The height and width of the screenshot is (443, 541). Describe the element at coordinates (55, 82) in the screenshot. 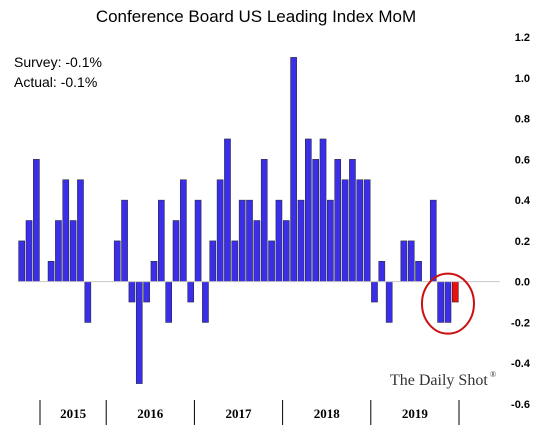

I see `actual-annotation: Actual: -0.1%` at that location.